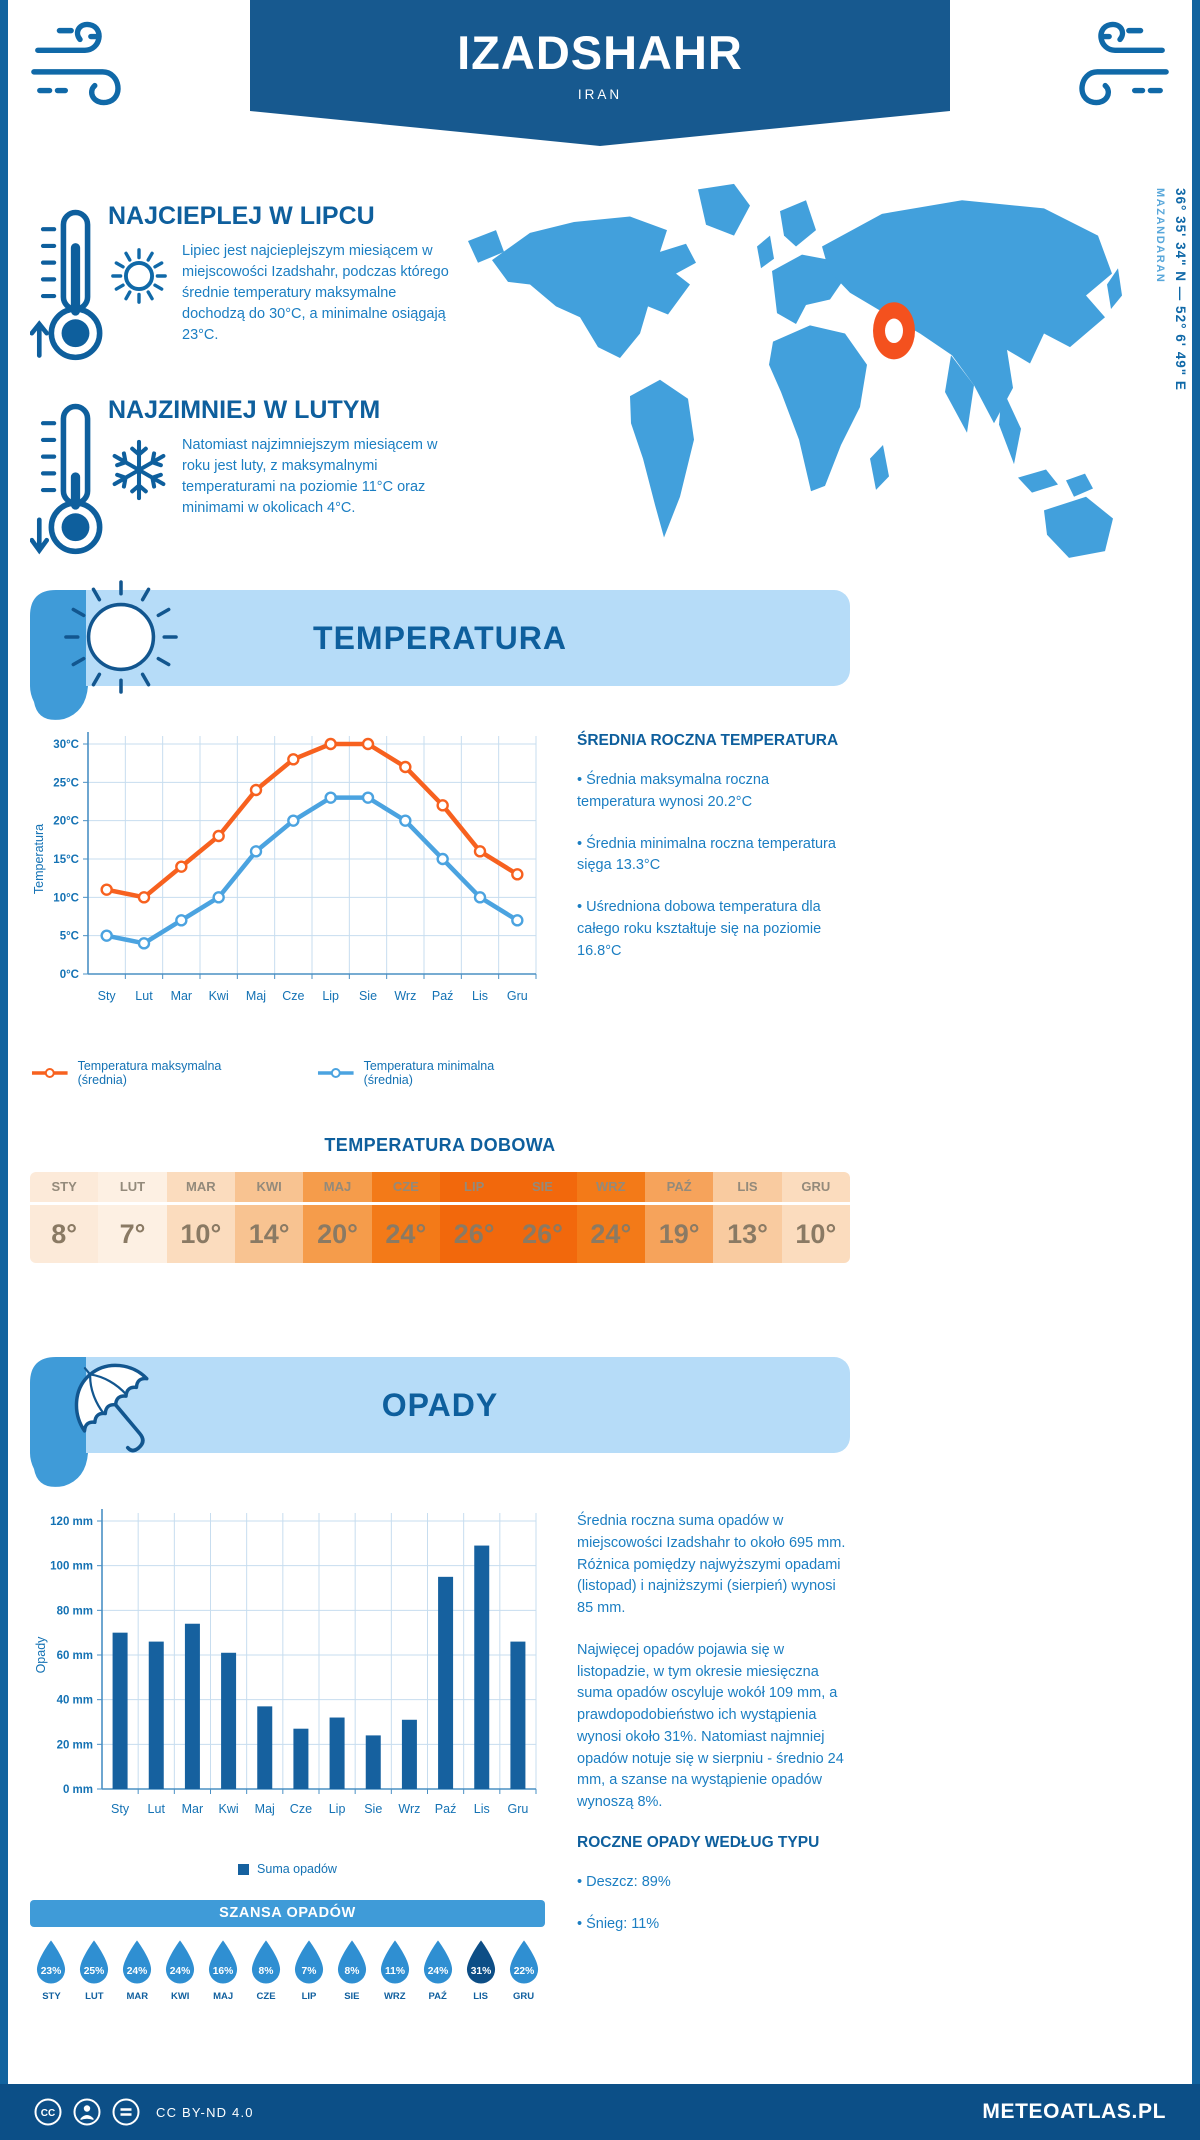 The height and width of the screenshot is (2140, 1200). What do you see at coordinates (1196, 1070) in the screenshot?
I see `page-right-border` at bounding box center [1196, 1070].